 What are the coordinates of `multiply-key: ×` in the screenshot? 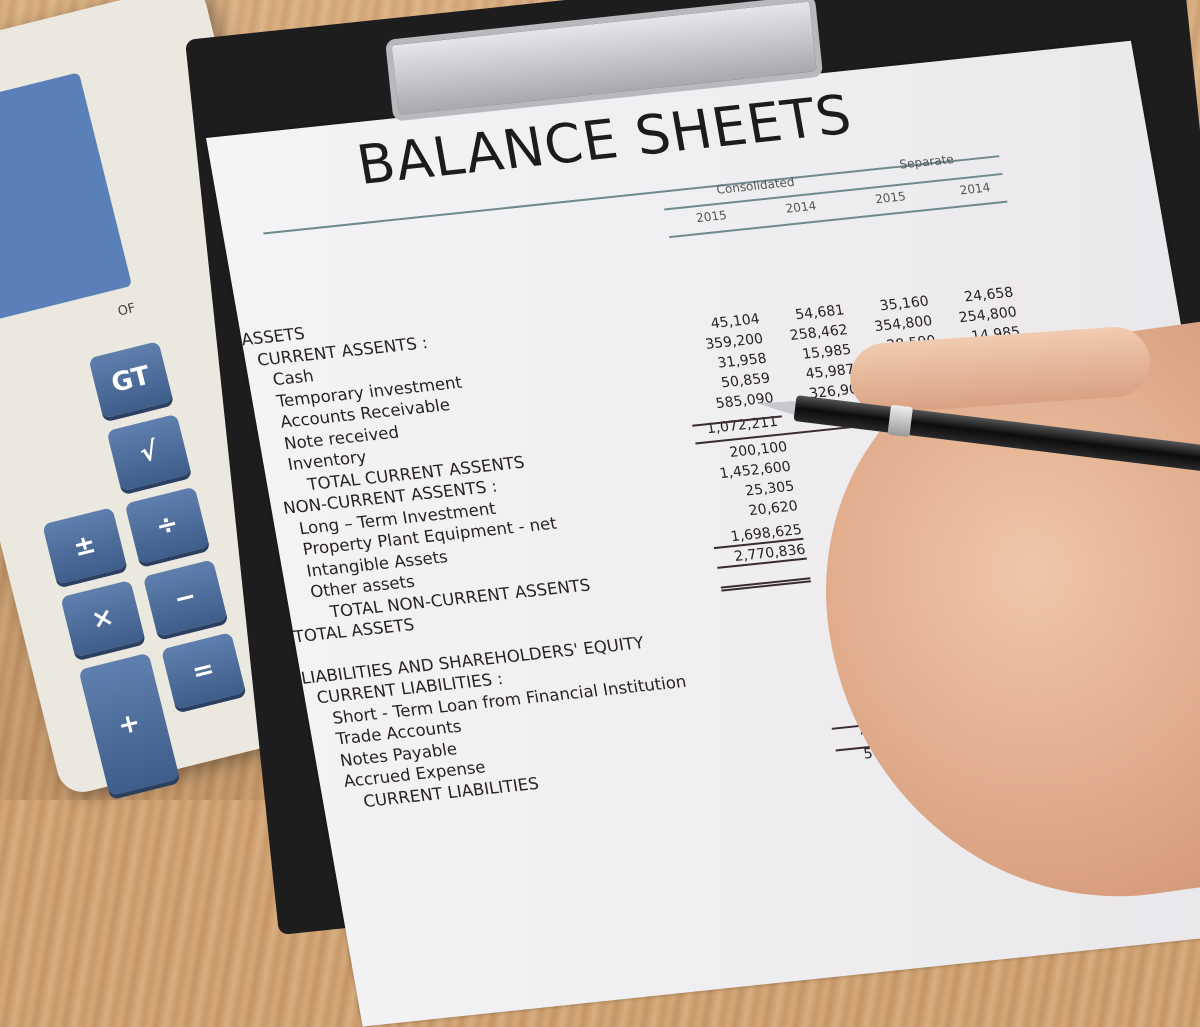 It's located at (103, 618).